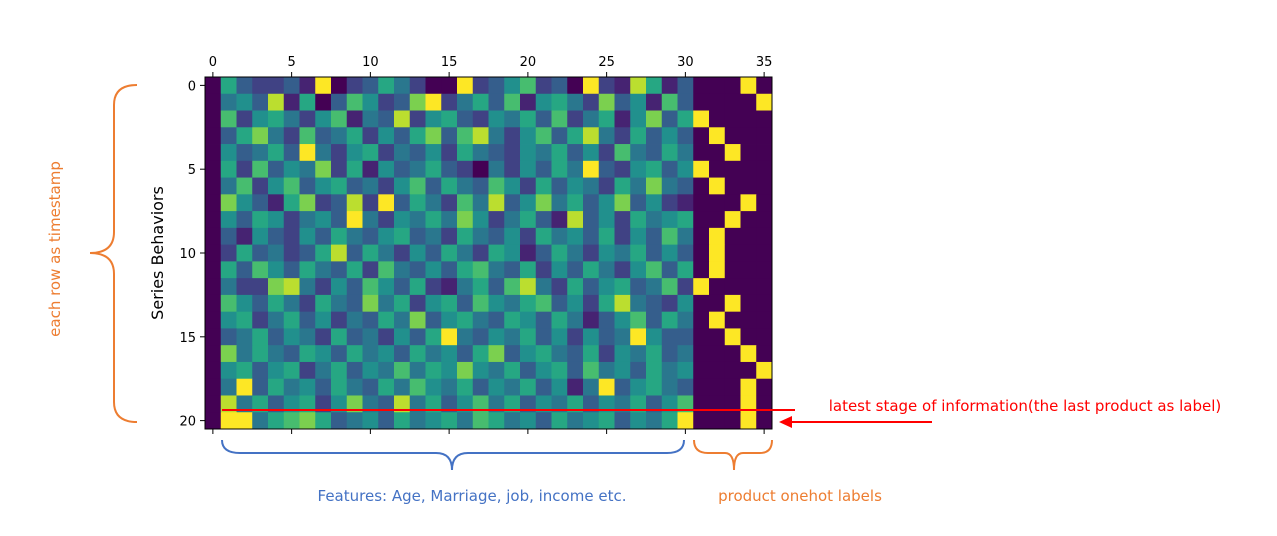 Image resolution: width=1277 pixels, height=536 pixels. I want to click on latest-stage-arrowhead, so click(785, 422).